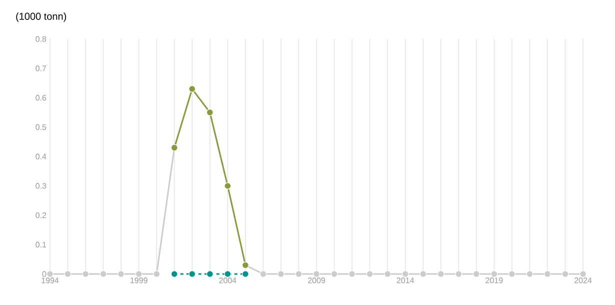 Image resolution: width=615 pixels, height=305 pixels. What do you see at coordinates (41, 39) in the screenshot?
I see `y-tick-label: 0.8` at bounding box center [41, 39].